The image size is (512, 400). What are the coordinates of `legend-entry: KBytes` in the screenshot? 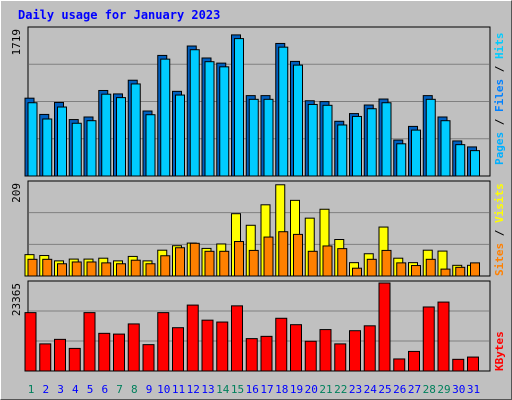 It's located at (499, 351).